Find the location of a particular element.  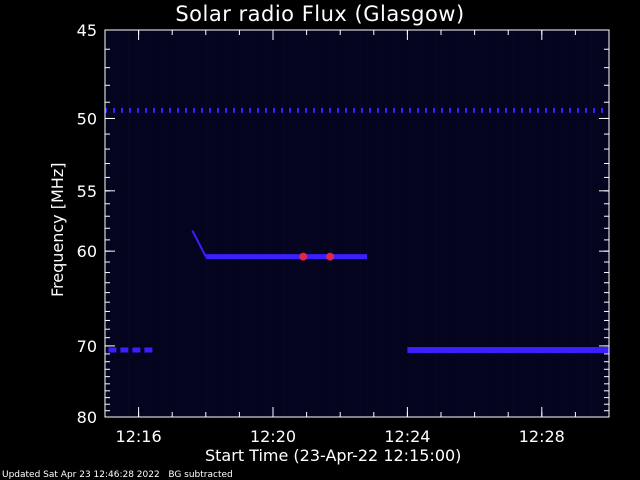

x-tick-label: 12:28 is located at coordinates (542, 436).